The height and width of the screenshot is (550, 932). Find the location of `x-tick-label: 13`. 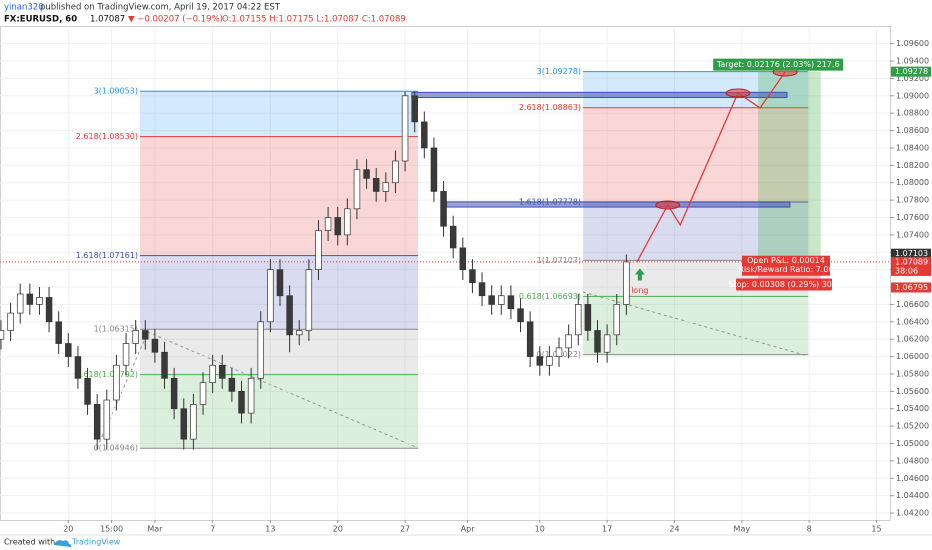

x-tick-label: 13 is located at coordinates (270, 529).